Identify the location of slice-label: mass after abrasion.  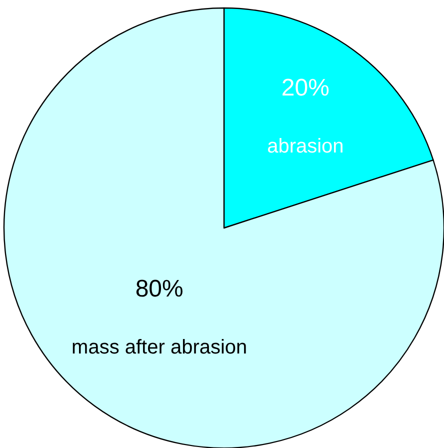
(160, 347).